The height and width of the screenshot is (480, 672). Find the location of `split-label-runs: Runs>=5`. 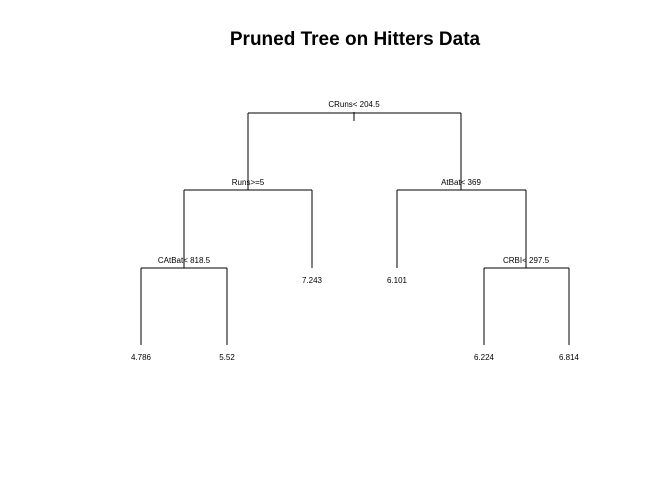

split-label-runs: Runs>=5 is located at coordinates (248, 182).